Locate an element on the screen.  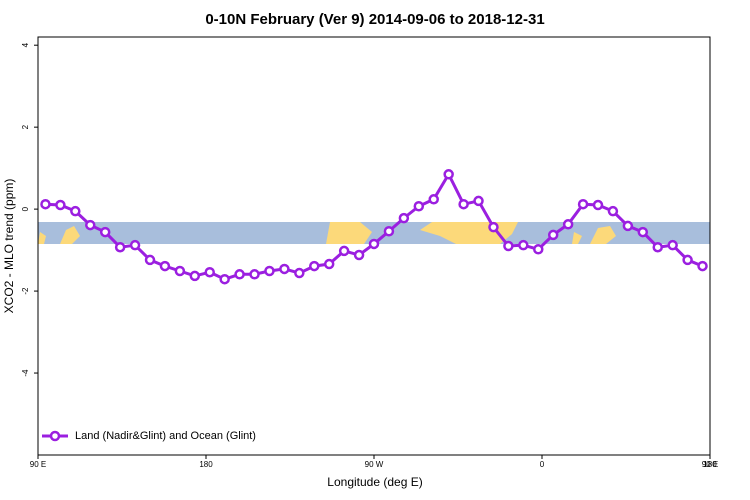
ocean-band is located at coordinates (374, 233).